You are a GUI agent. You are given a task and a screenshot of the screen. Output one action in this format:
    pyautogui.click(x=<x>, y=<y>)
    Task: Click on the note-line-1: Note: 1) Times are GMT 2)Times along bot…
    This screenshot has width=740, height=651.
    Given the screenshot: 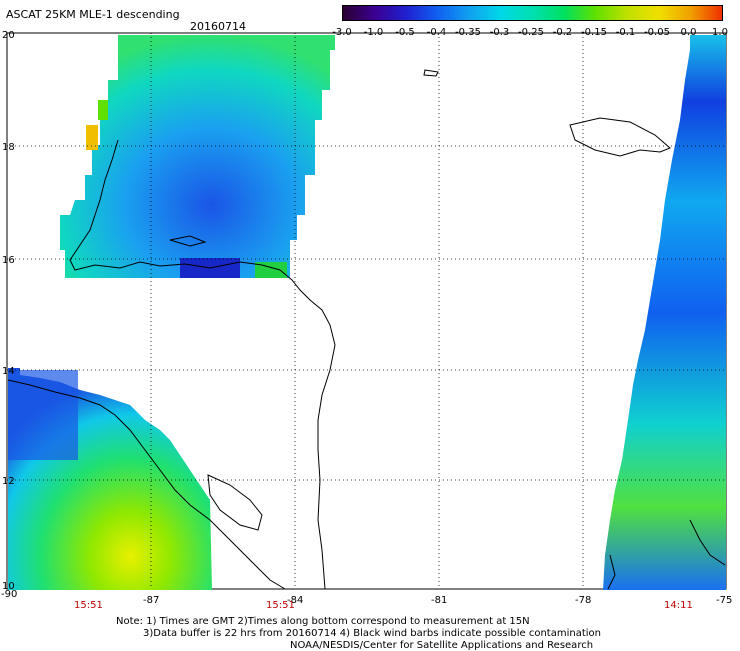 What is the action you would take?
    pyautogui.click(x=323, y=621)
    